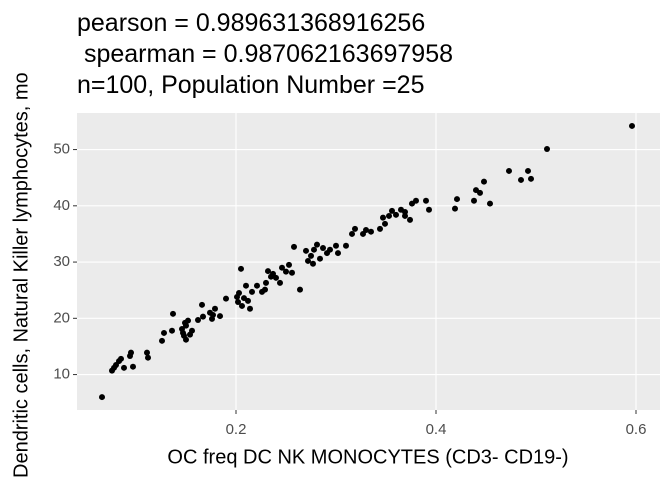 The width and height of the screenshot is (672, 480). I want to click on y-tick-label: 50, so click(61, 149).